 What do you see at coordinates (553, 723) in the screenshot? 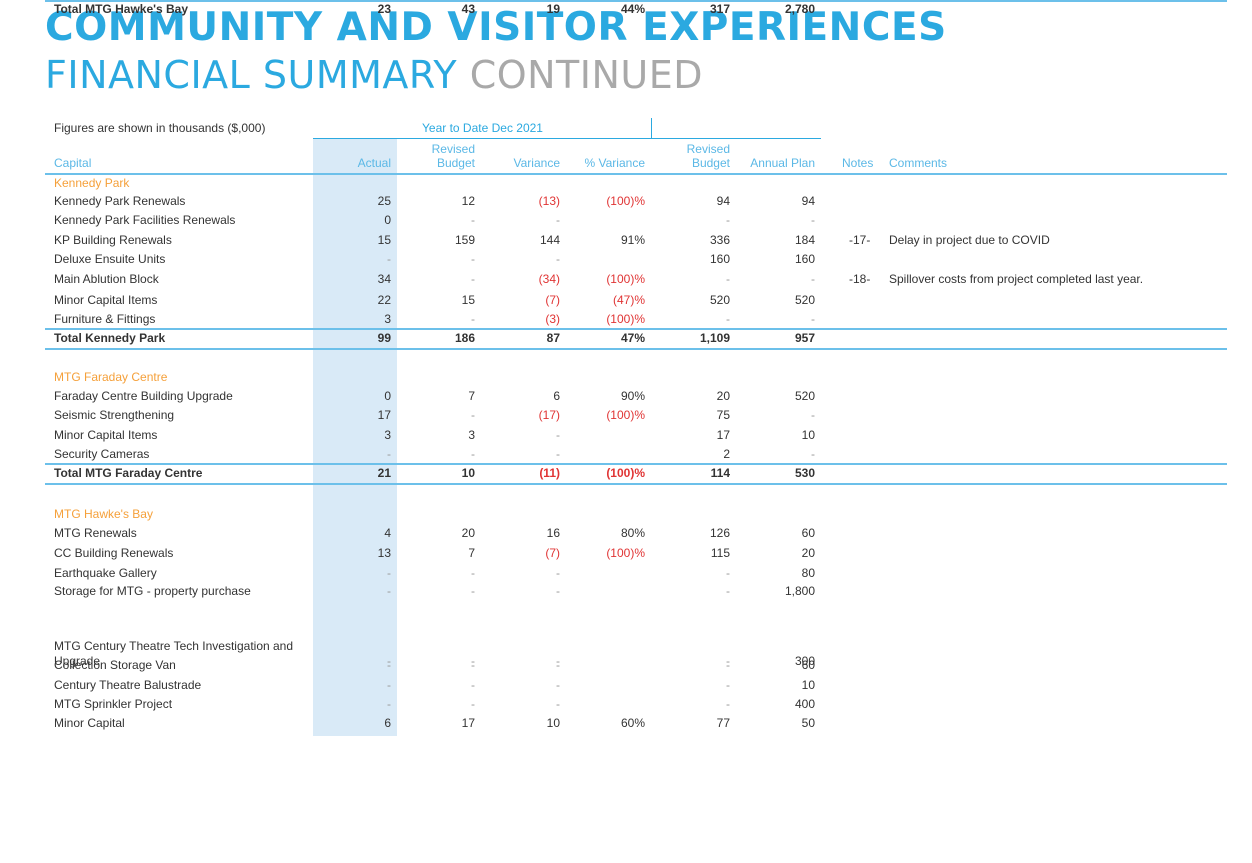
I see `cell-var: 10` at bounding box center [553, 723].